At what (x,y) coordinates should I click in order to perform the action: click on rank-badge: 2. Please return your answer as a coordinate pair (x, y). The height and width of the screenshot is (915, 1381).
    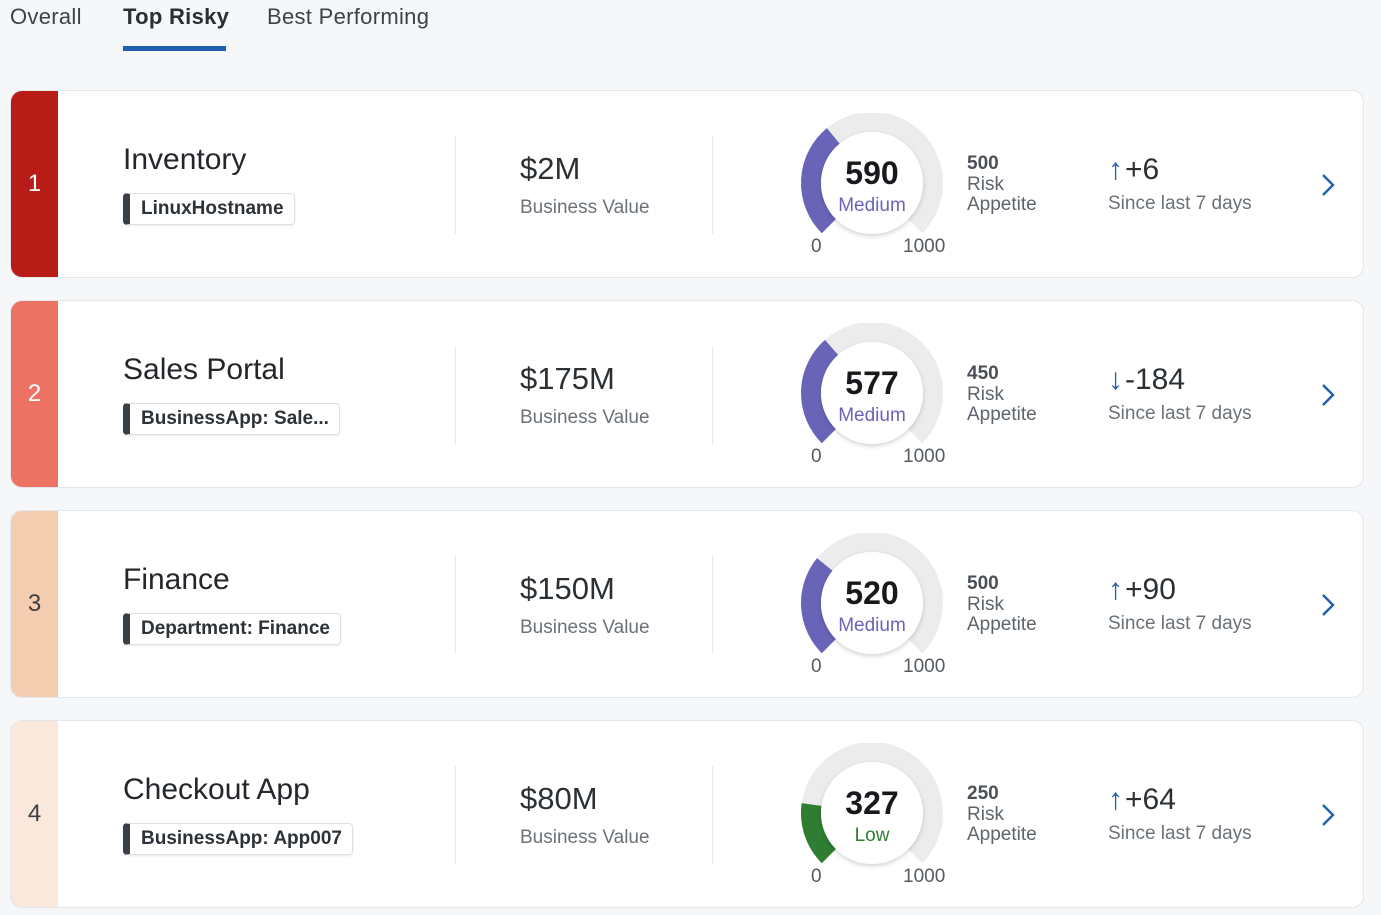
    Looking at the image, I should click on (34, 394).